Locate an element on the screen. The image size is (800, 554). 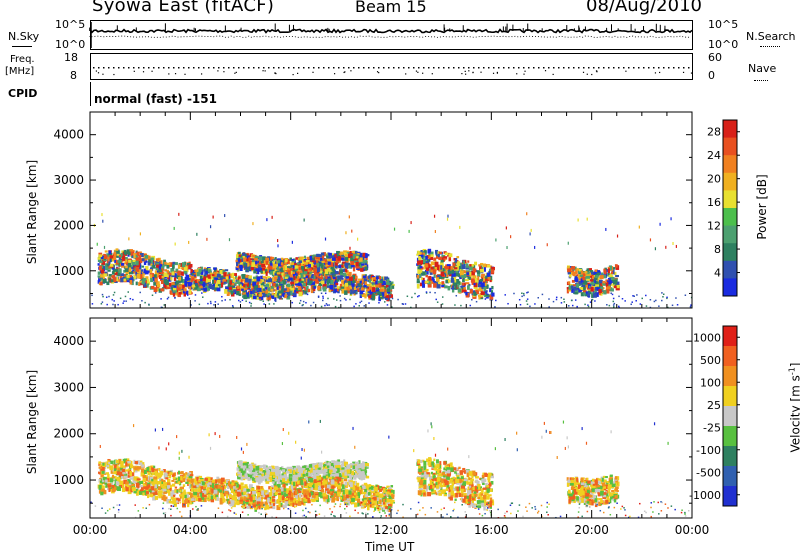
nsky-tick-bottom: 10^0 is located at coordinates (70, 44).